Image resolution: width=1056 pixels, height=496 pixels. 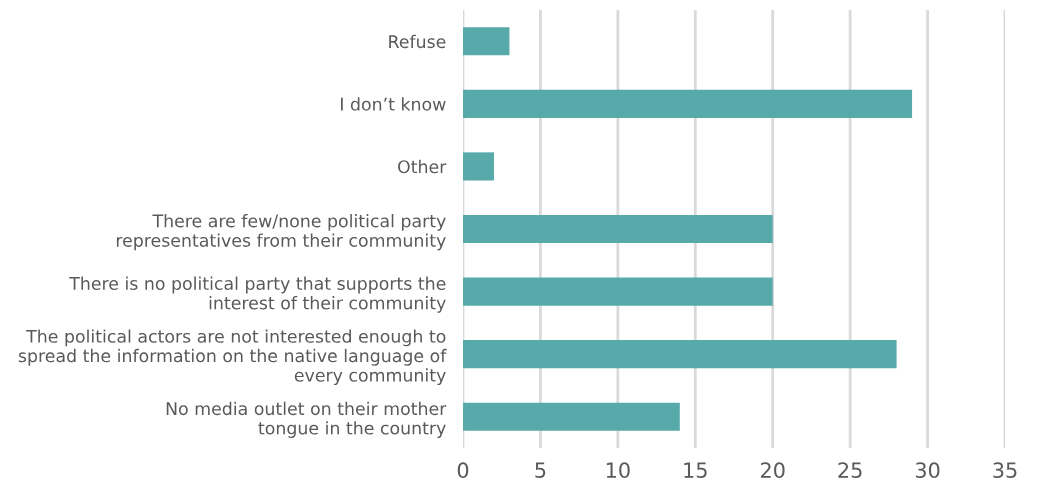 I want to click on y-tick-label: There are few/none political party representatives from their community, so click(x=281, y=232).